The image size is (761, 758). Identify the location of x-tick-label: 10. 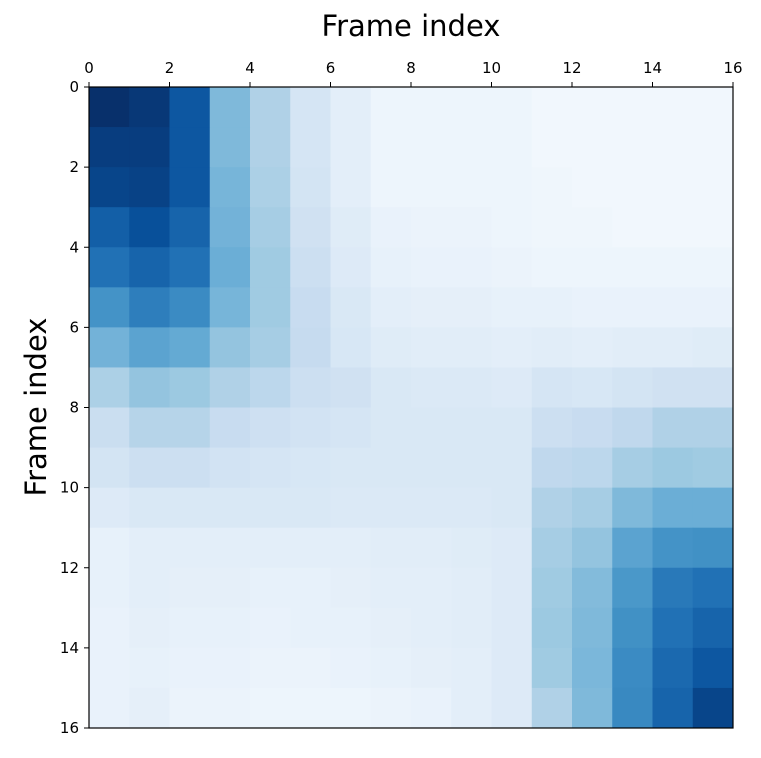
(491, 68).